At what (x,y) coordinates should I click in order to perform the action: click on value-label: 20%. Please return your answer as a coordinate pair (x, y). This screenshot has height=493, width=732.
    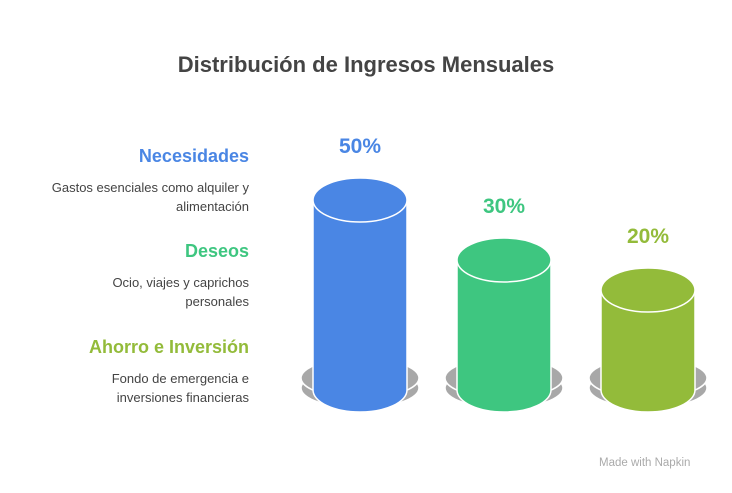
    Looking at the image, I should click on (648, 236).